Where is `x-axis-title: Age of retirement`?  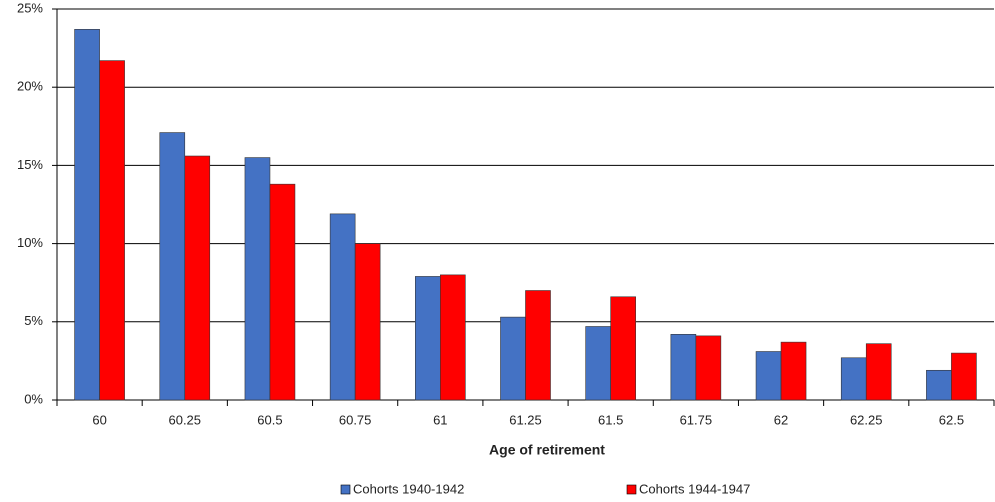 x-axis-title: Age of retirement is located at coordinates (547, 450).